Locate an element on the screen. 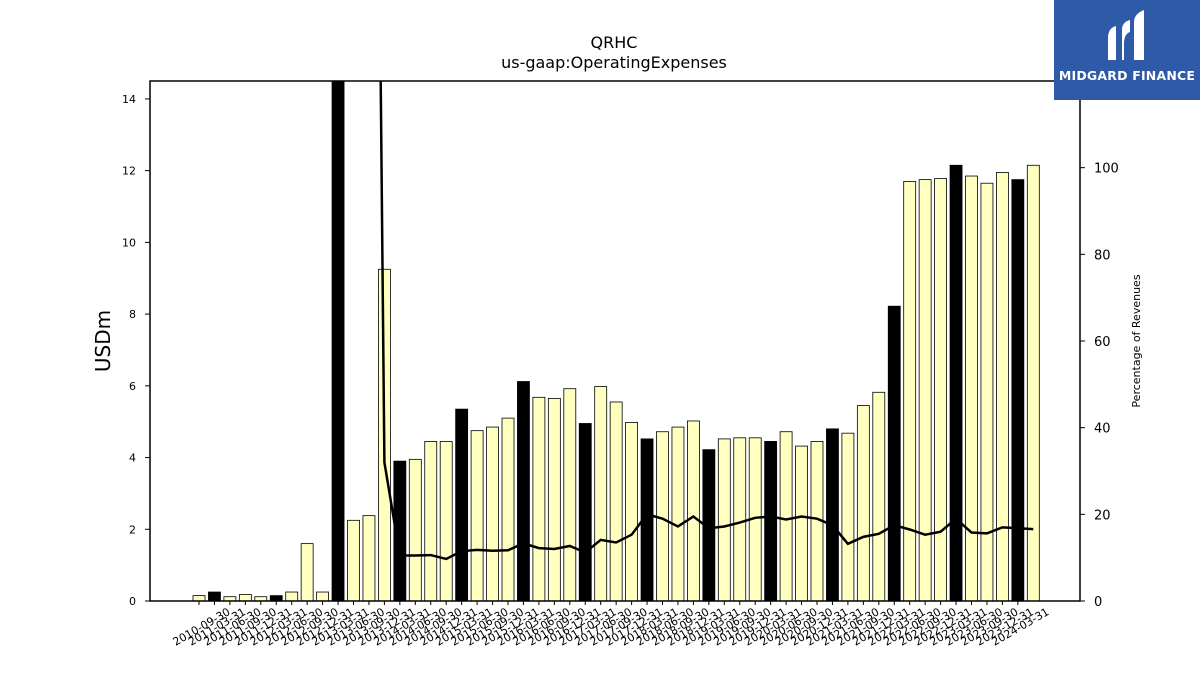 The height and width of the screenshot is (675, 1200). y2-axis-label: Percentage of Revenues is located at coordinates (1136, 340).